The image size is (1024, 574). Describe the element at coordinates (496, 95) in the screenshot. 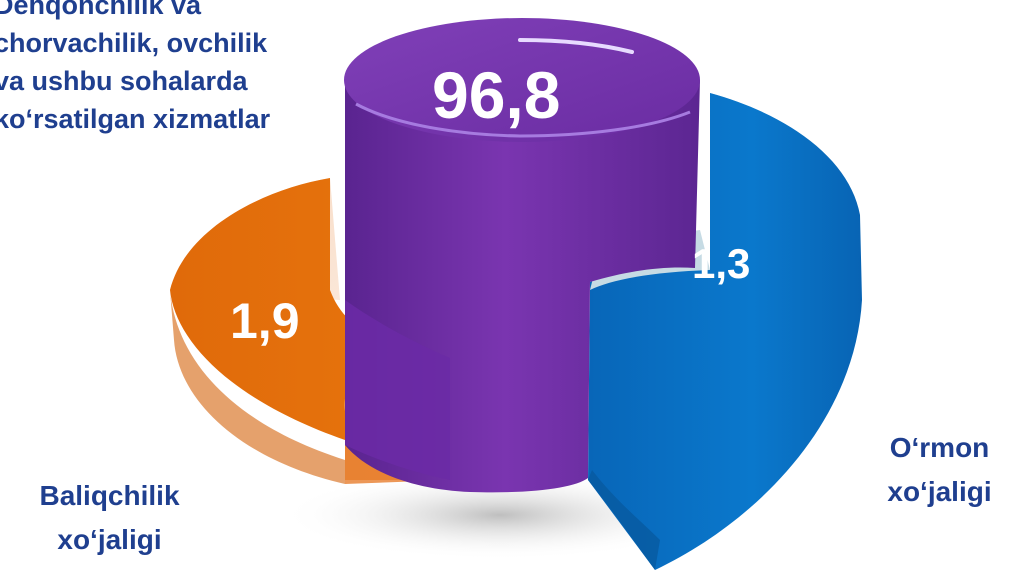

I see `value-label-dehqonchilik: 96,8` at that location.